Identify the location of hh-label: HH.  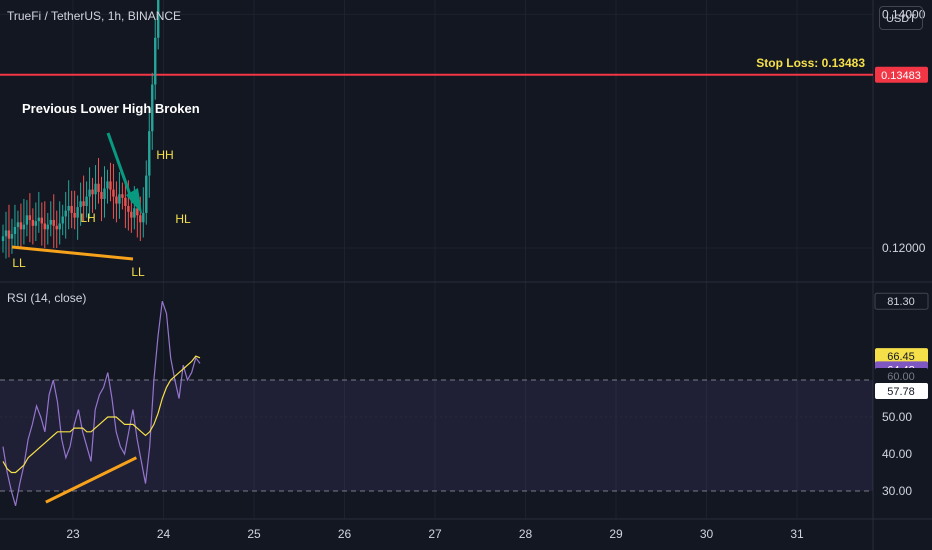
(164, 155).